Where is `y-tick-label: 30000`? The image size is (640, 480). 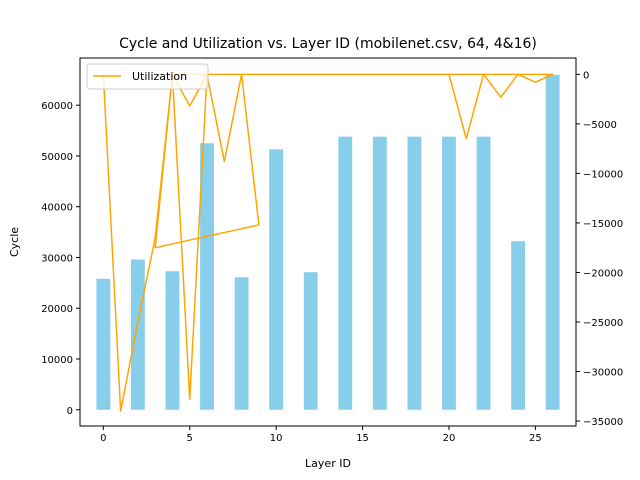 y-tick-label: 30000 is located at coordinates (57, 258).